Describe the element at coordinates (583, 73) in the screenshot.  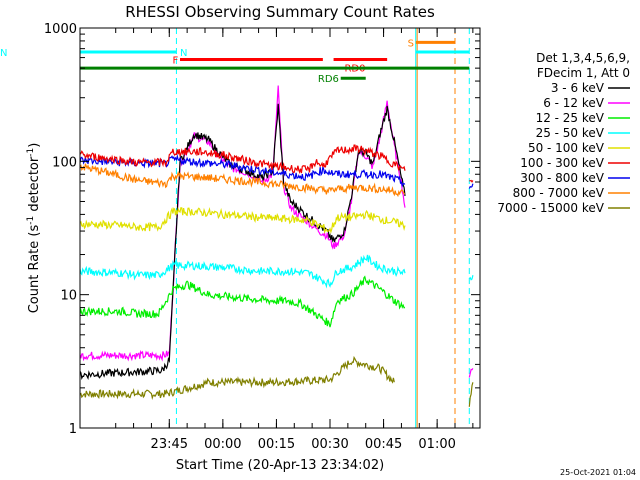
I see `legend-header-1: FDecim 1, Att 0` at that location.